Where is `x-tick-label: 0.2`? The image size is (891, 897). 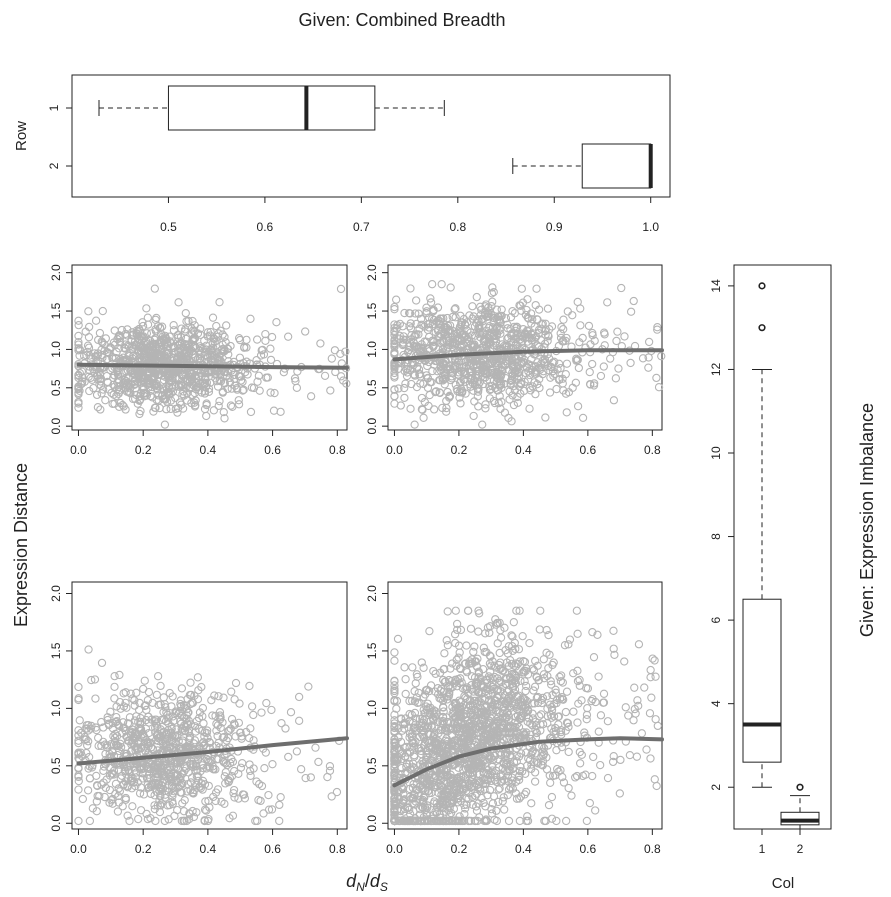
x-tick-label: 0.2 is located at coordinates (143, 450).